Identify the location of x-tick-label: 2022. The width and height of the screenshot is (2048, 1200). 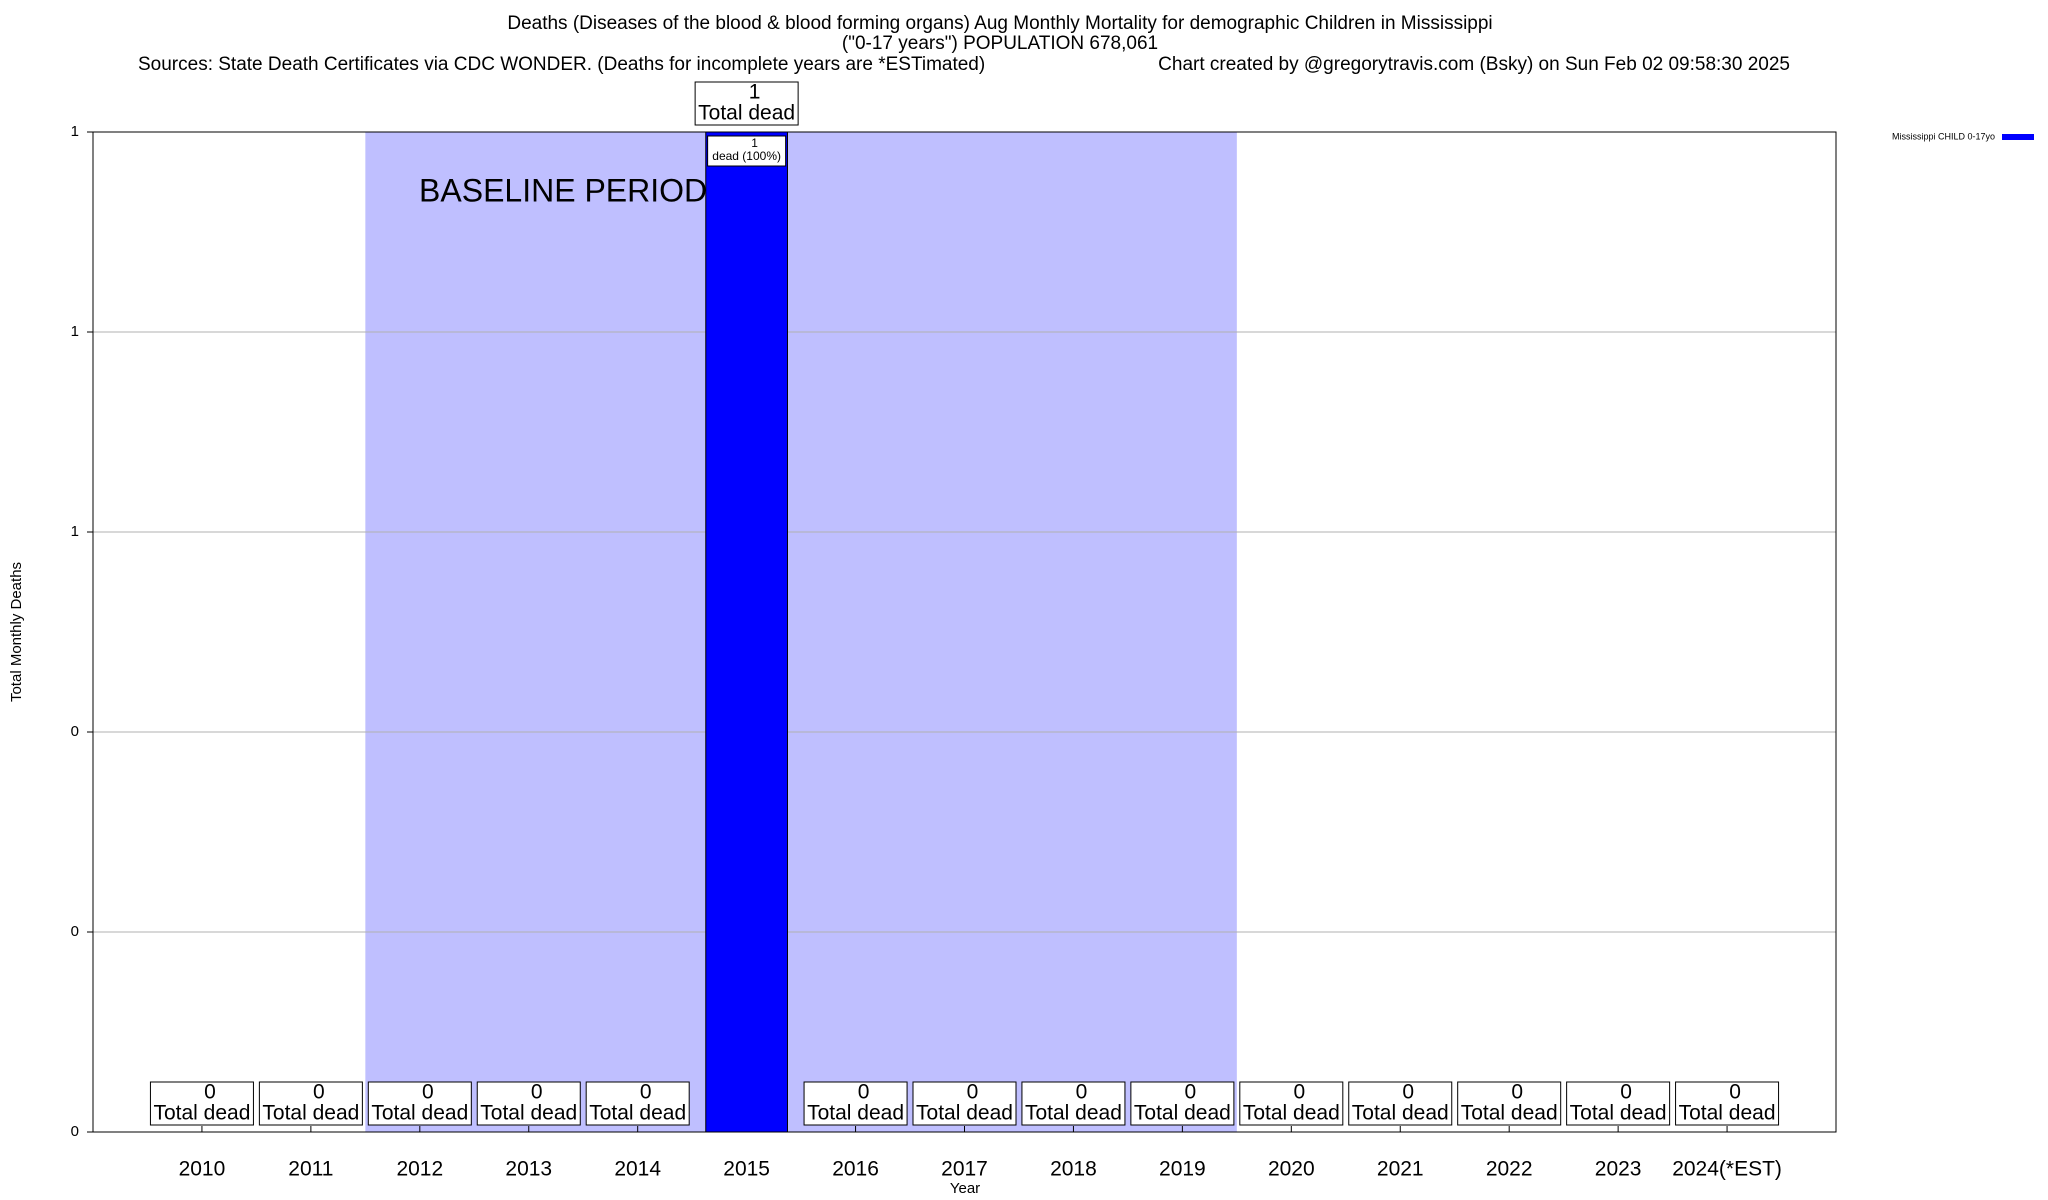
(1509, 1169).